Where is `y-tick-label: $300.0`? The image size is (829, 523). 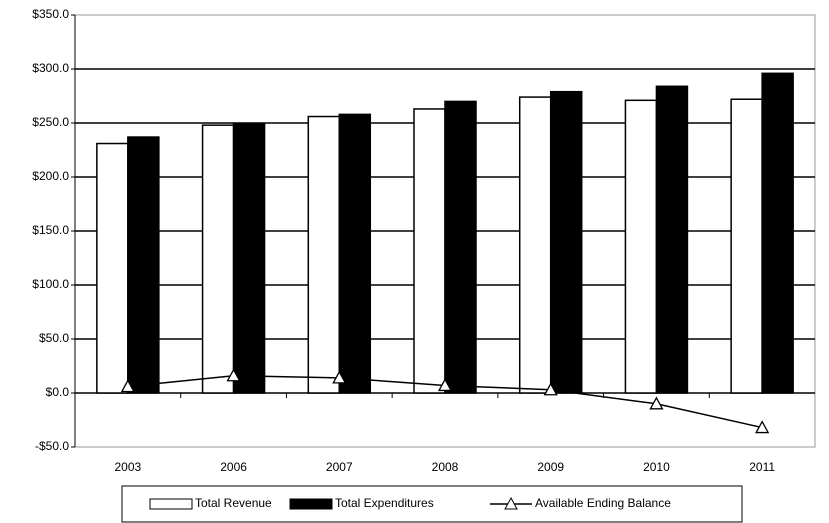
y-tick-label: $300.0 is located at coordinates (50, 68).